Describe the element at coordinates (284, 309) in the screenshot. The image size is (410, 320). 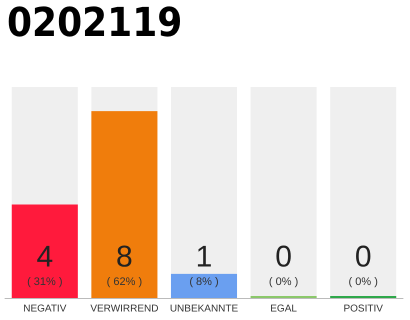
I see `x-tick-label: EGAL` at that location.